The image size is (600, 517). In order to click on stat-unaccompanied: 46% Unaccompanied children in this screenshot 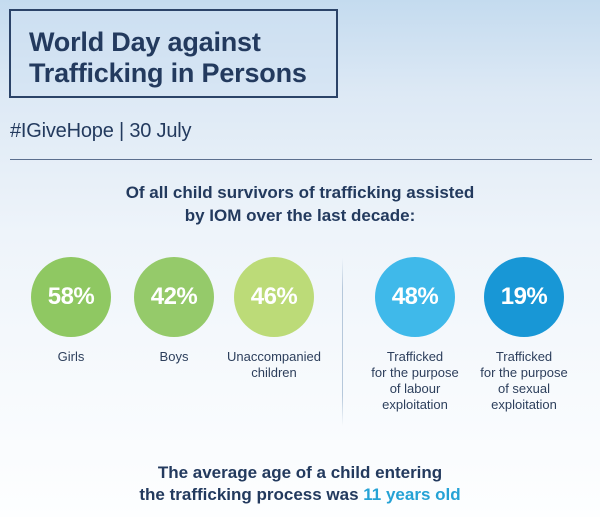, I will do `click(274, 319)`.